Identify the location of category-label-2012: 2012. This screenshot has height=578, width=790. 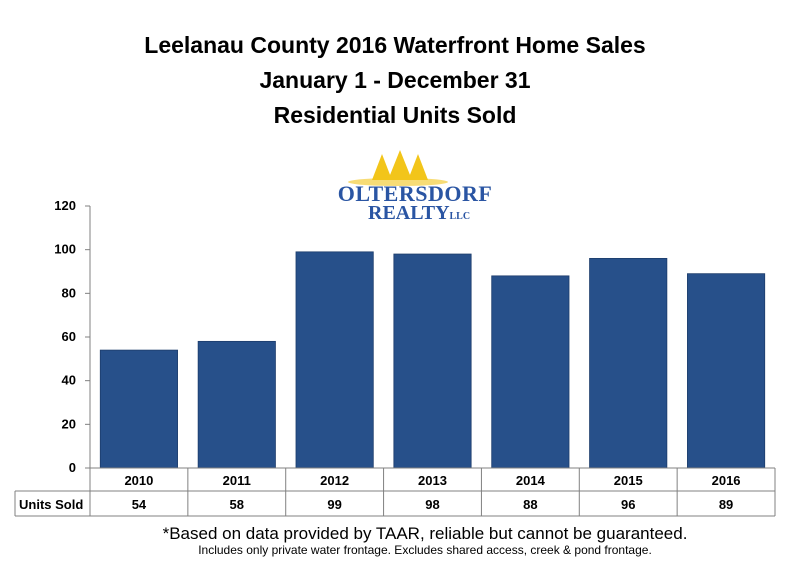
(334, 480).